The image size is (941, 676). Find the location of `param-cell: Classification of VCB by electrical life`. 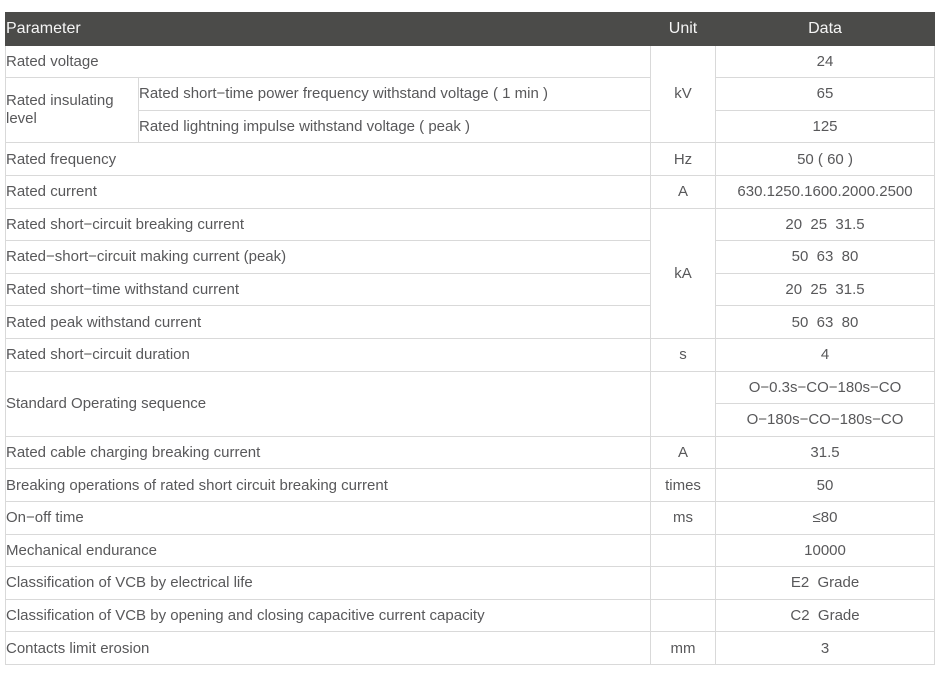

param-cell: Classification of VCB by electrical life is located at coordinates (328, 583).